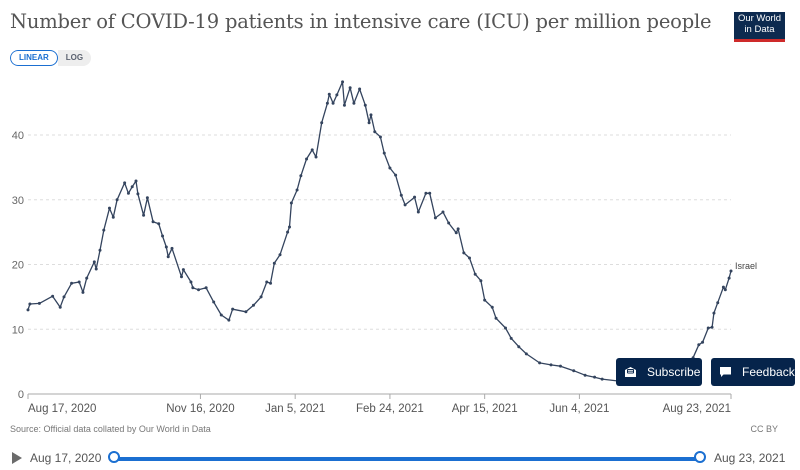 This screenshot has height=470, width=800. I want to click on subscribe-button: Subscribe, so click(659, 372).